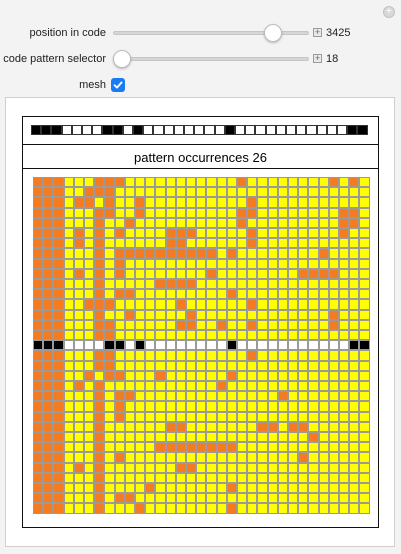  Describe the element at coordinates (317, 32) in the screenshot. I see `position-expand-icon: +` at that location.